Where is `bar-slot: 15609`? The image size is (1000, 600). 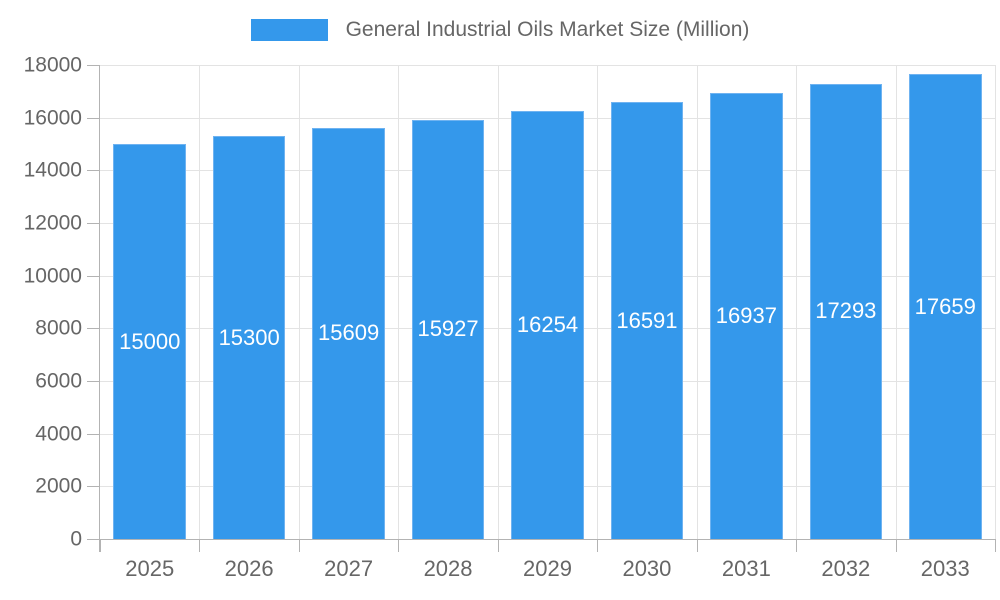
bar-slot: 15609 is located at coordinates (348, 302).